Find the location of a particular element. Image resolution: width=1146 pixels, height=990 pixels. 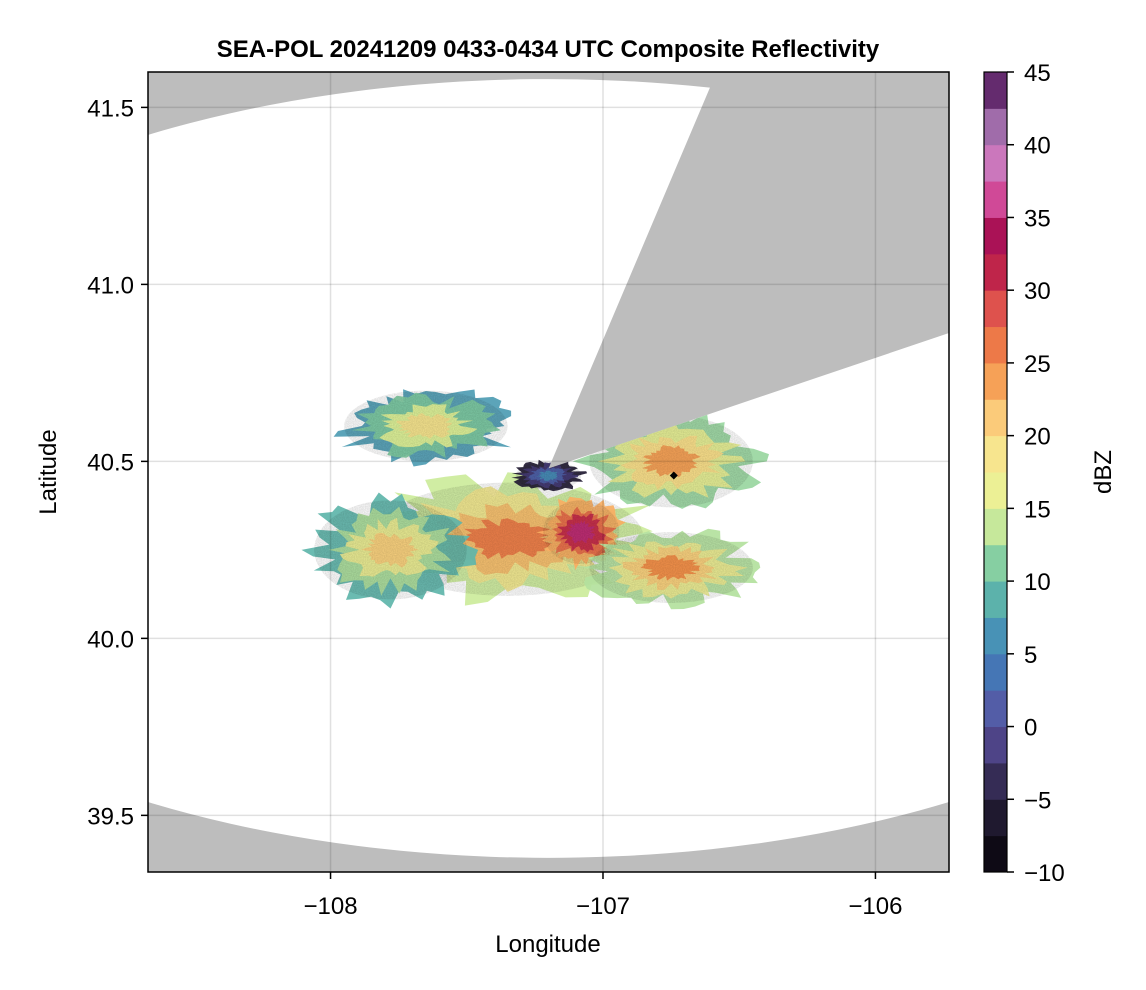

colorbar-tick-label: −5 is located at coordinates (1037, 800).